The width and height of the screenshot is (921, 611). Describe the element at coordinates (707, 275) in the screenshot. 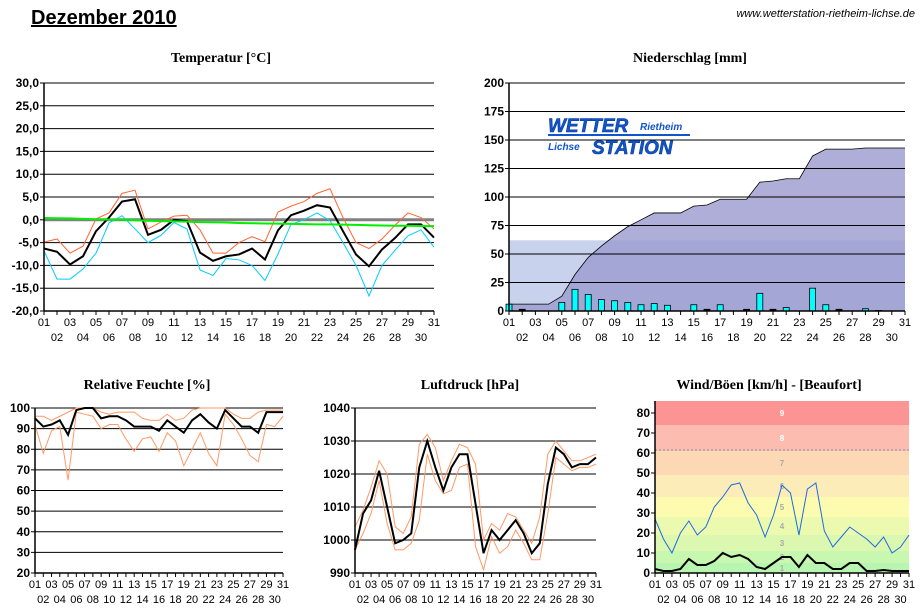

I see `background-band-overlay` at that location.